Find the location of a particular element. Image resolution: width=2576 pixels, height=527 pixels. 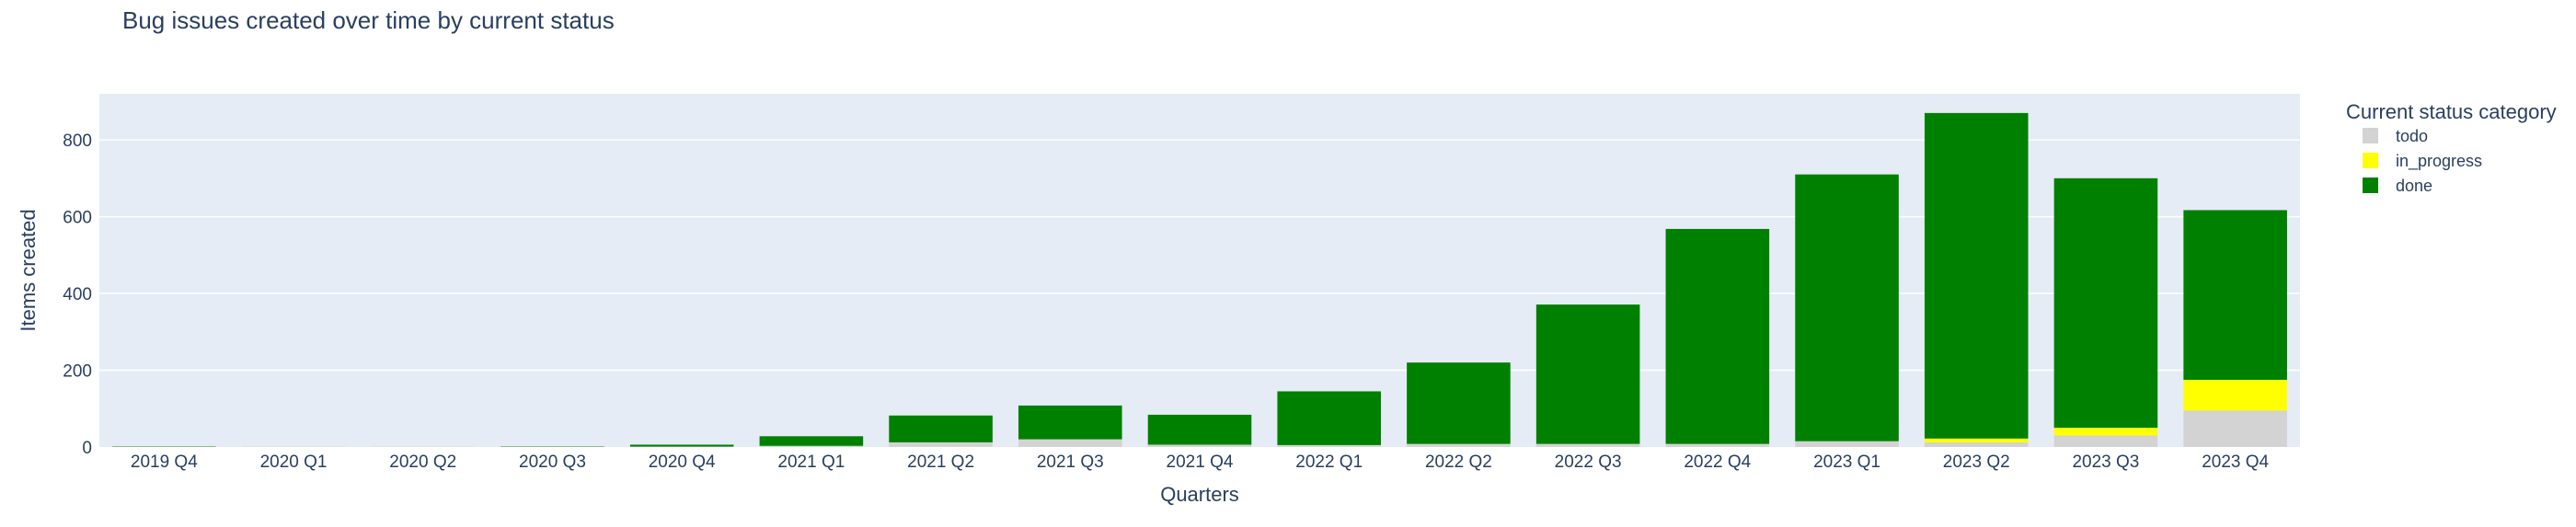

x-tick-label: 2020 Q2 is located at coordinates (422, 463).